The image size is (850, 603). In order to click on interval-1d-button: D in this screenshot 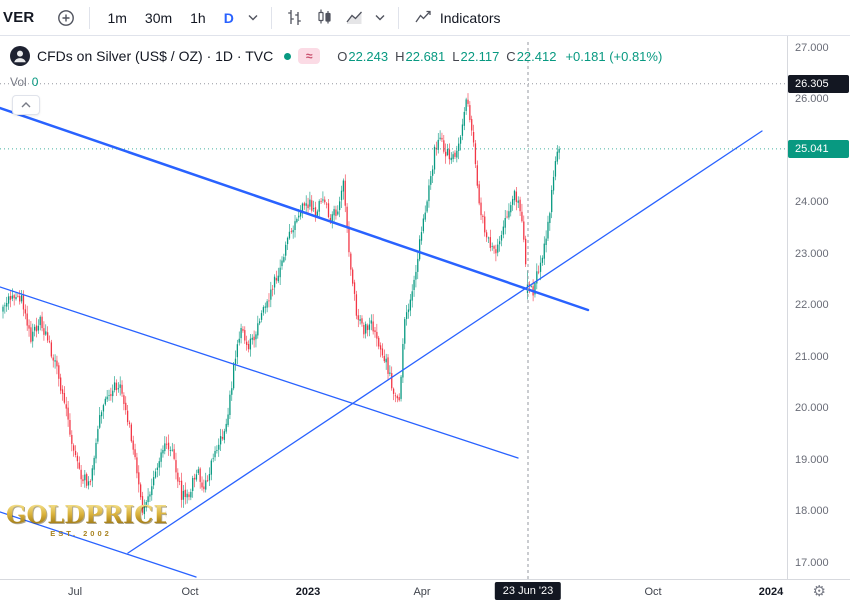, I will do `click(229, 18)`.